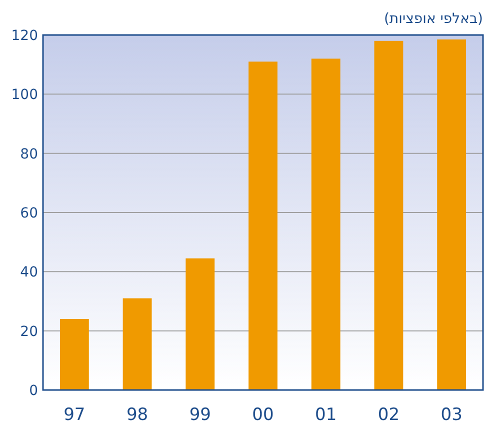  What do you see at coordinates (451, 414) in the screenshot?
I see `x-tick-label: 03` at bounding box center [451, 414].